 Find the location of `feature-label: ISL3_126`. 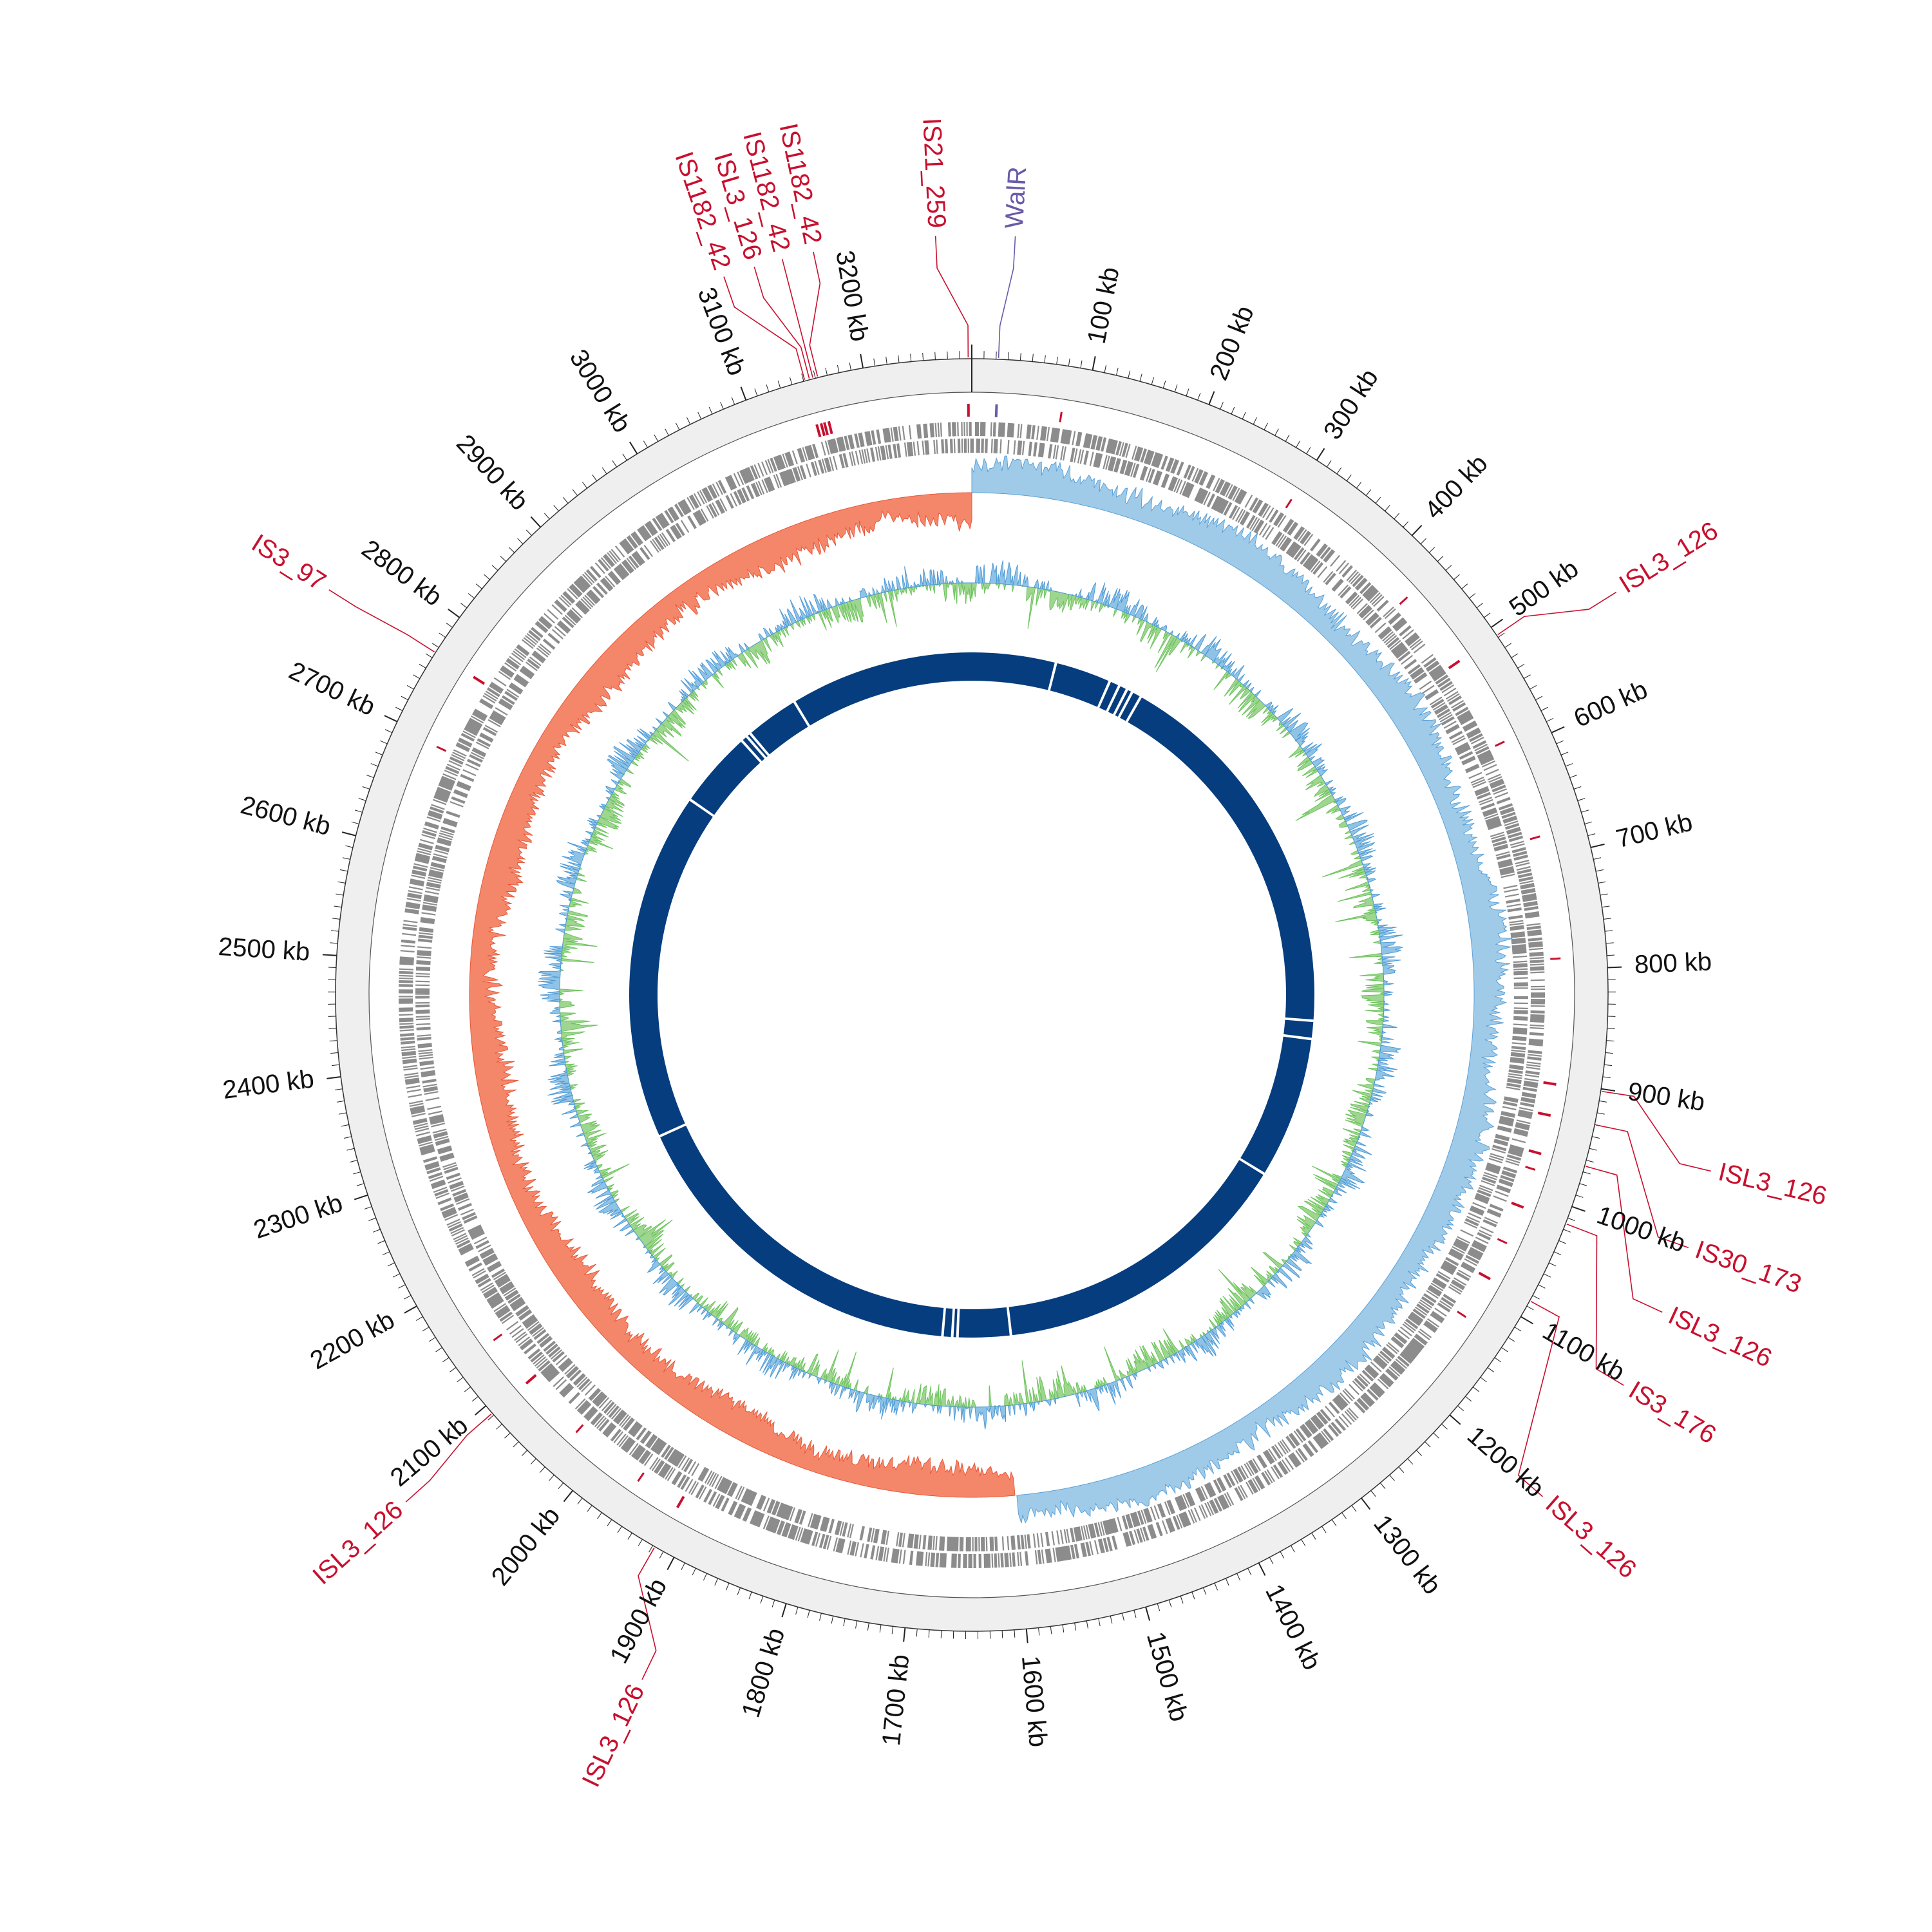

feature-label: ISL3_126 is located at coordinates (1773, 1185).